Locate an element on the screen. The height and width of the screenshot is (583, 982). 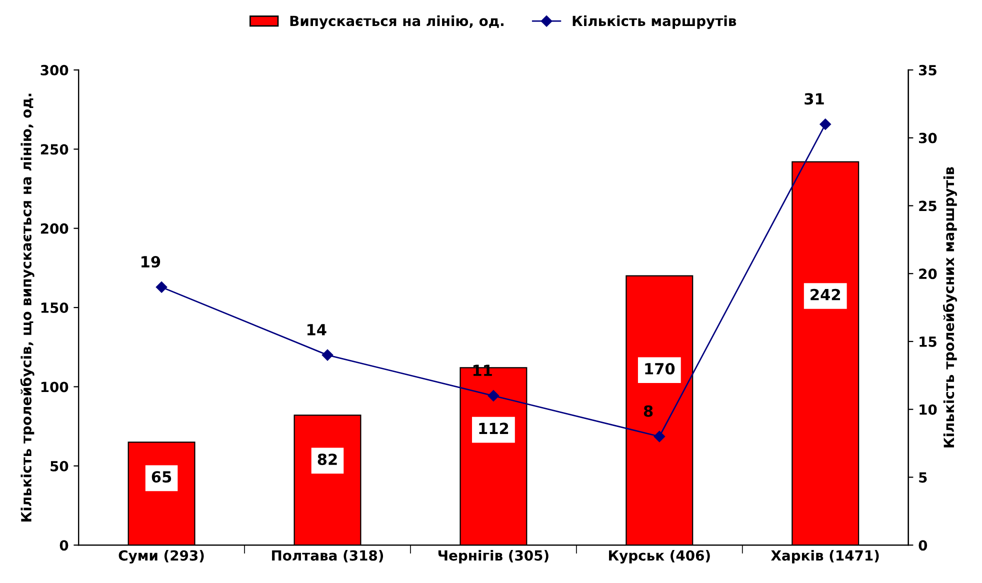
x-tick-label: Суми (293) is located at coordinates (161, 557).